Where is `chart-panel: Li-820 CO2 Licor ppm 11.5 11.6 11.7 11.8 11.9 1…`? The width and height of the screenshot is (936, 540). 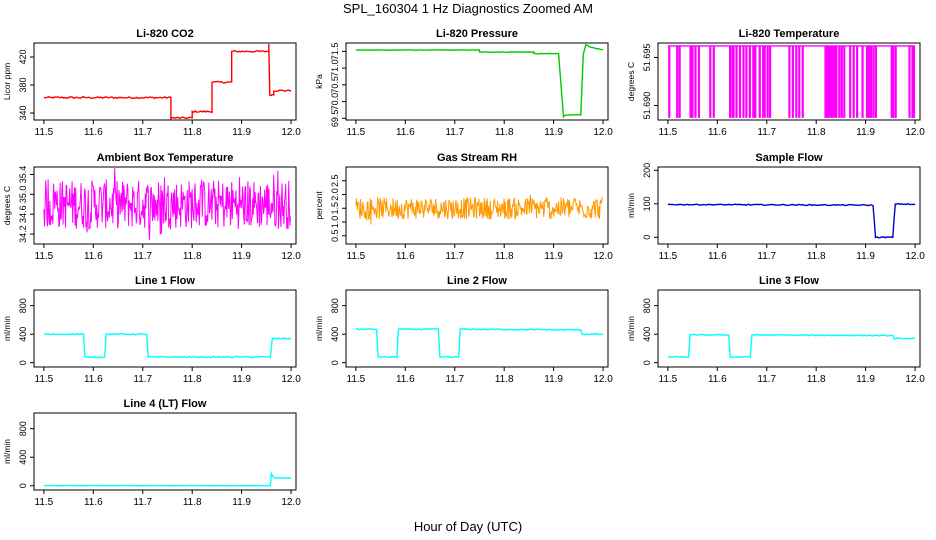 chart-panel: Li-820 CO2 Licor ppm 11.5 11.6 11.7 11.8 11.9 1… is located at coordinates (151, 83).